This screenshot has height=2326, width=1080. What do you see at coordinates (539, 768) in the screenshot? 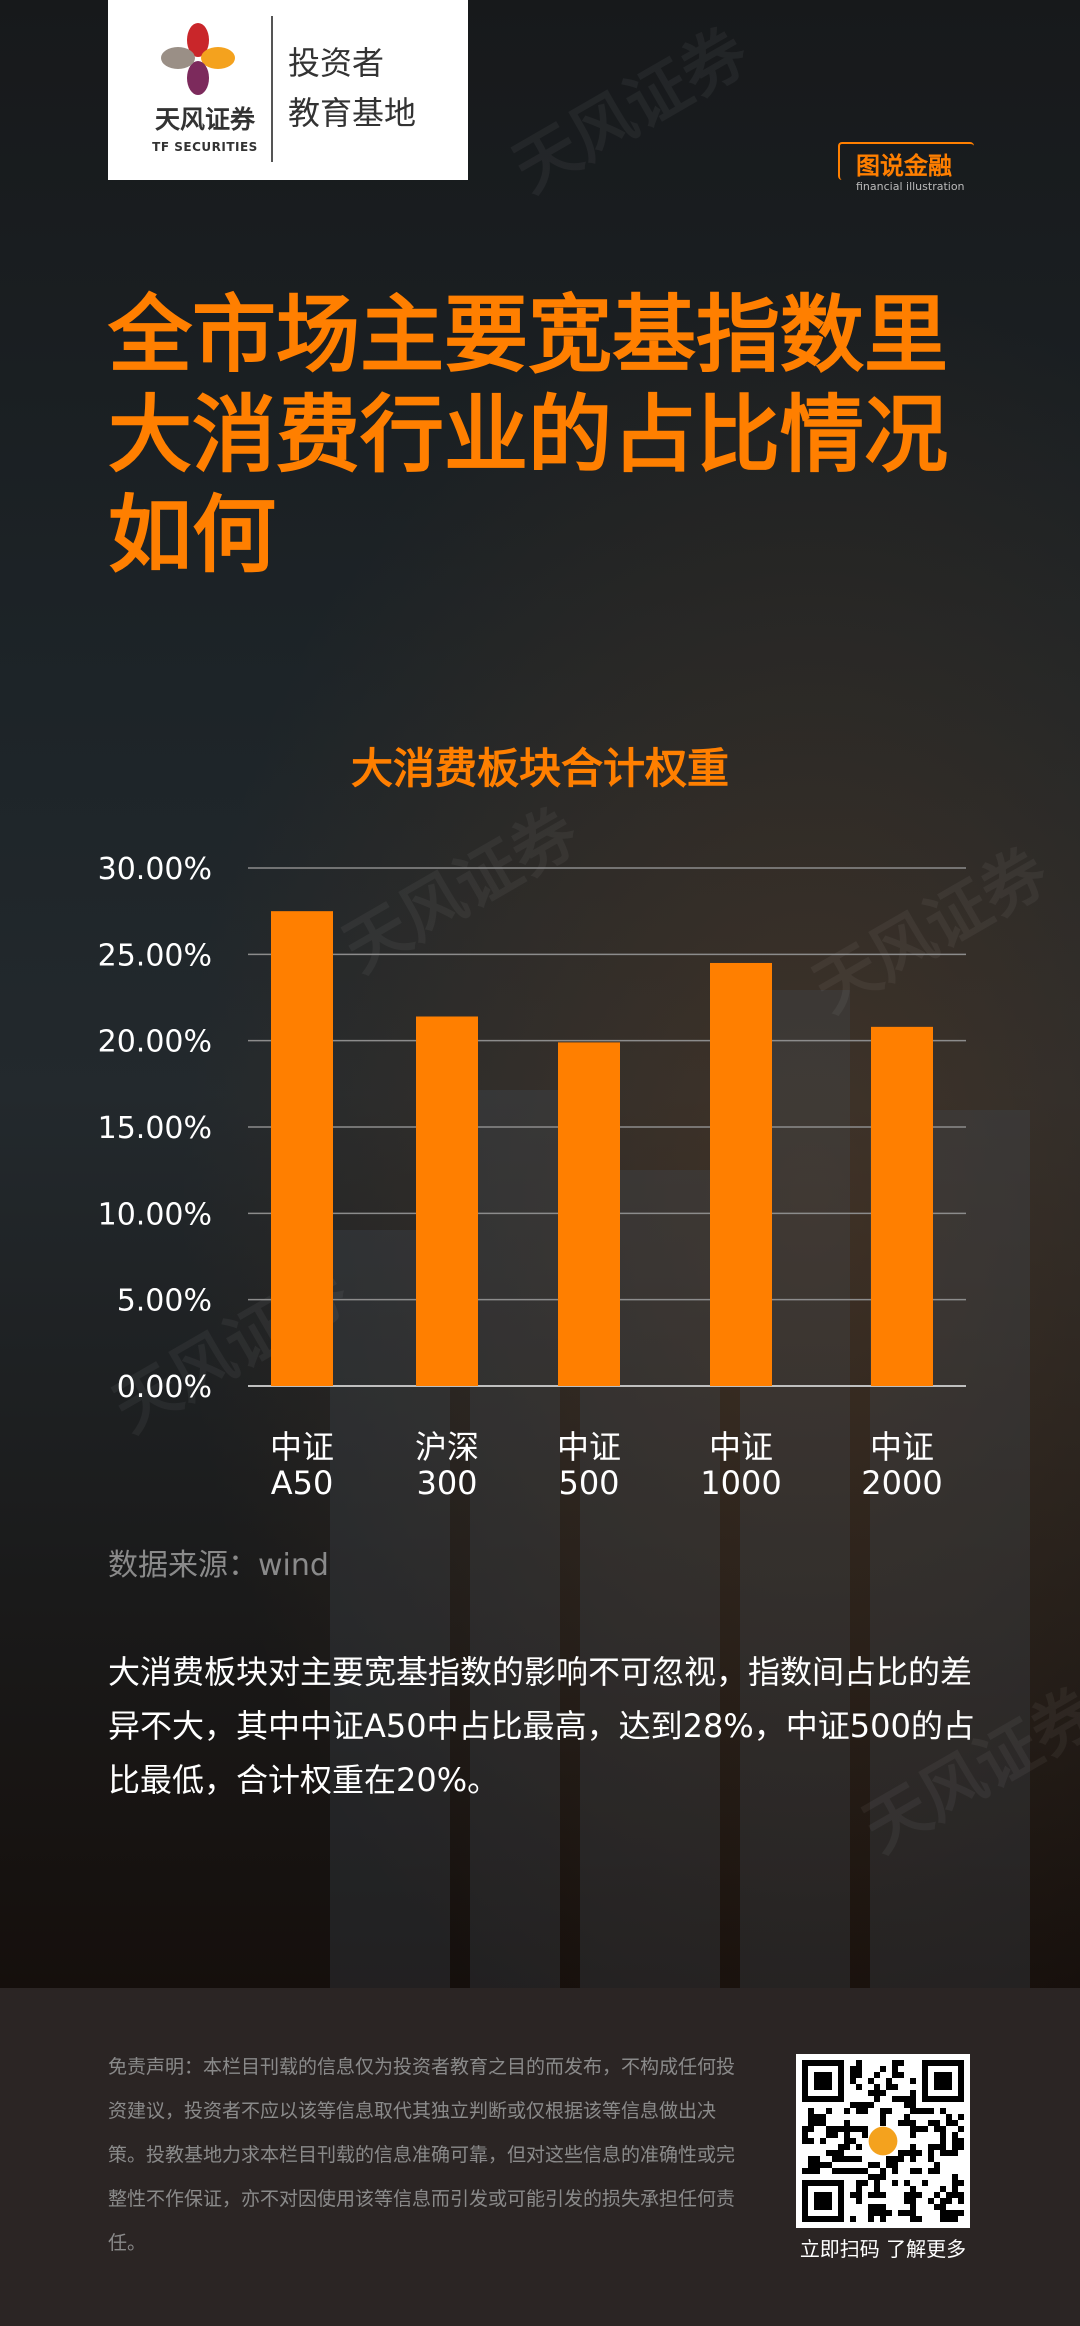
I see `chart-title: 大消费板块合计权重` at bounding box center [539, 768].